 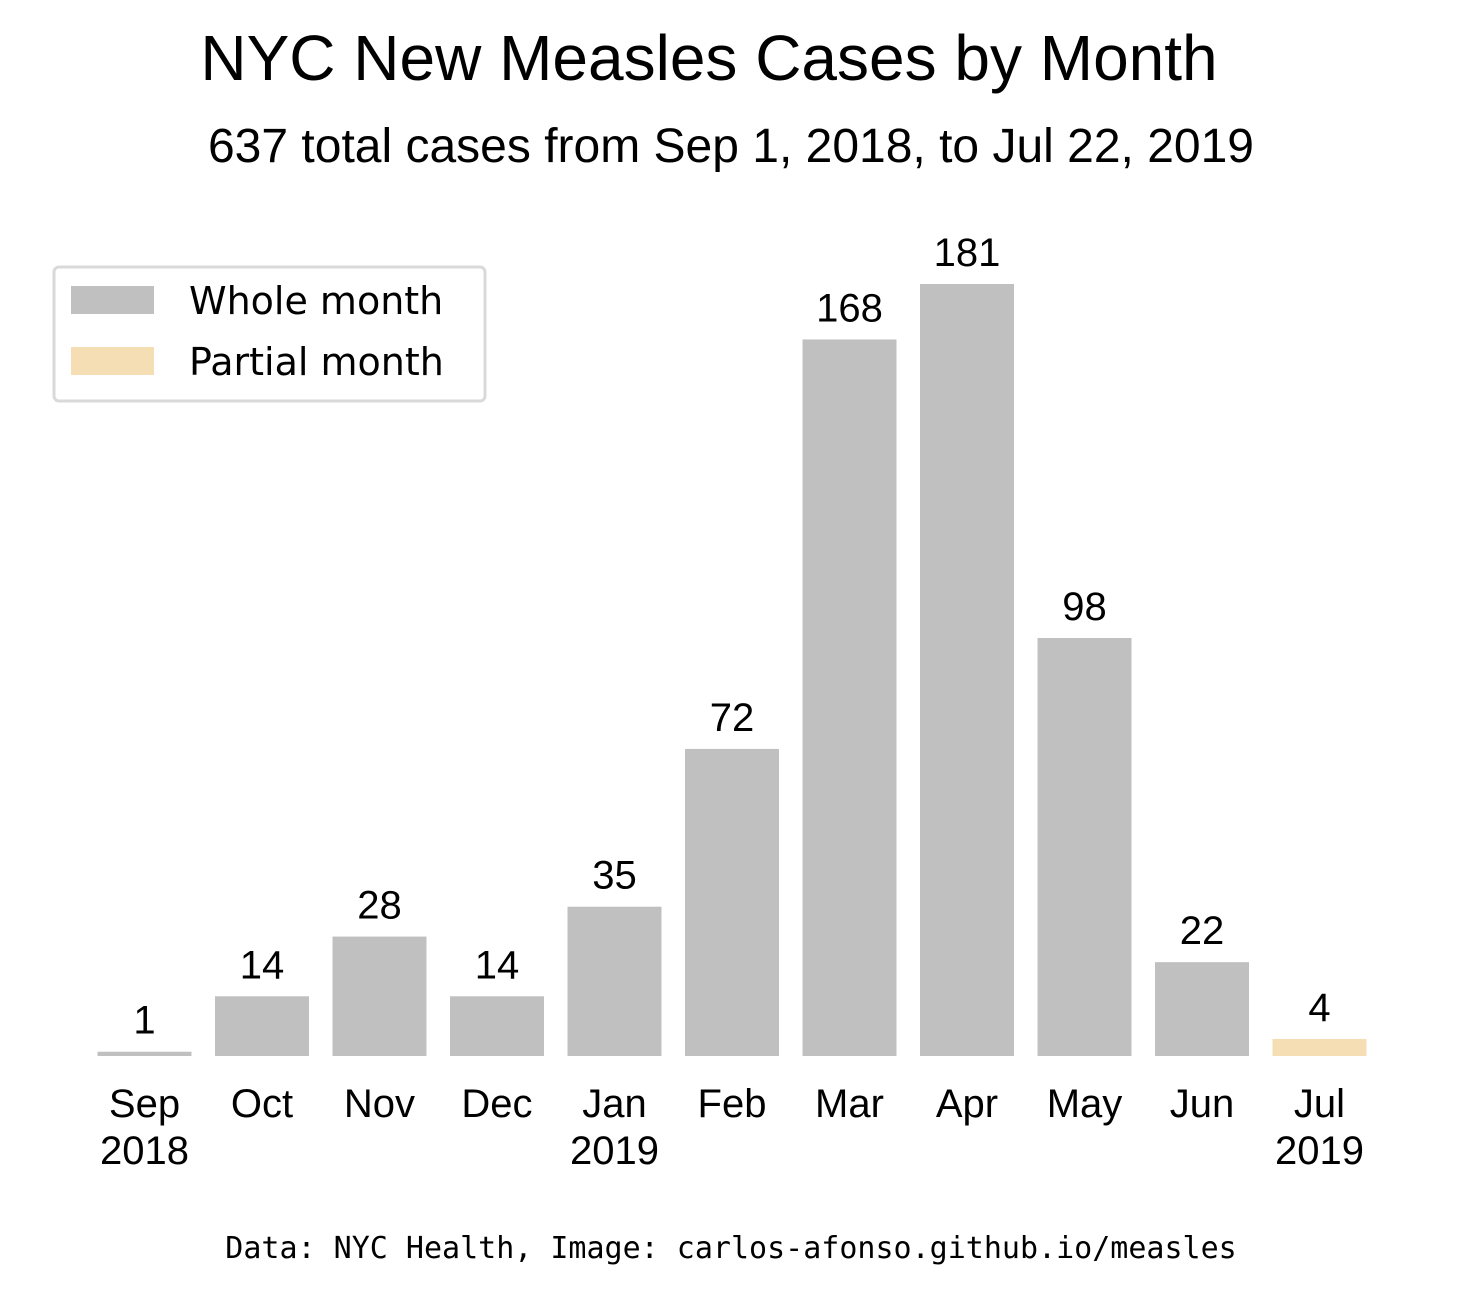 What do you see at coordinates (316, 362) in the screenshot?
I see `legend-label-partial-month: Partial month` at bounding box center [316, 362].